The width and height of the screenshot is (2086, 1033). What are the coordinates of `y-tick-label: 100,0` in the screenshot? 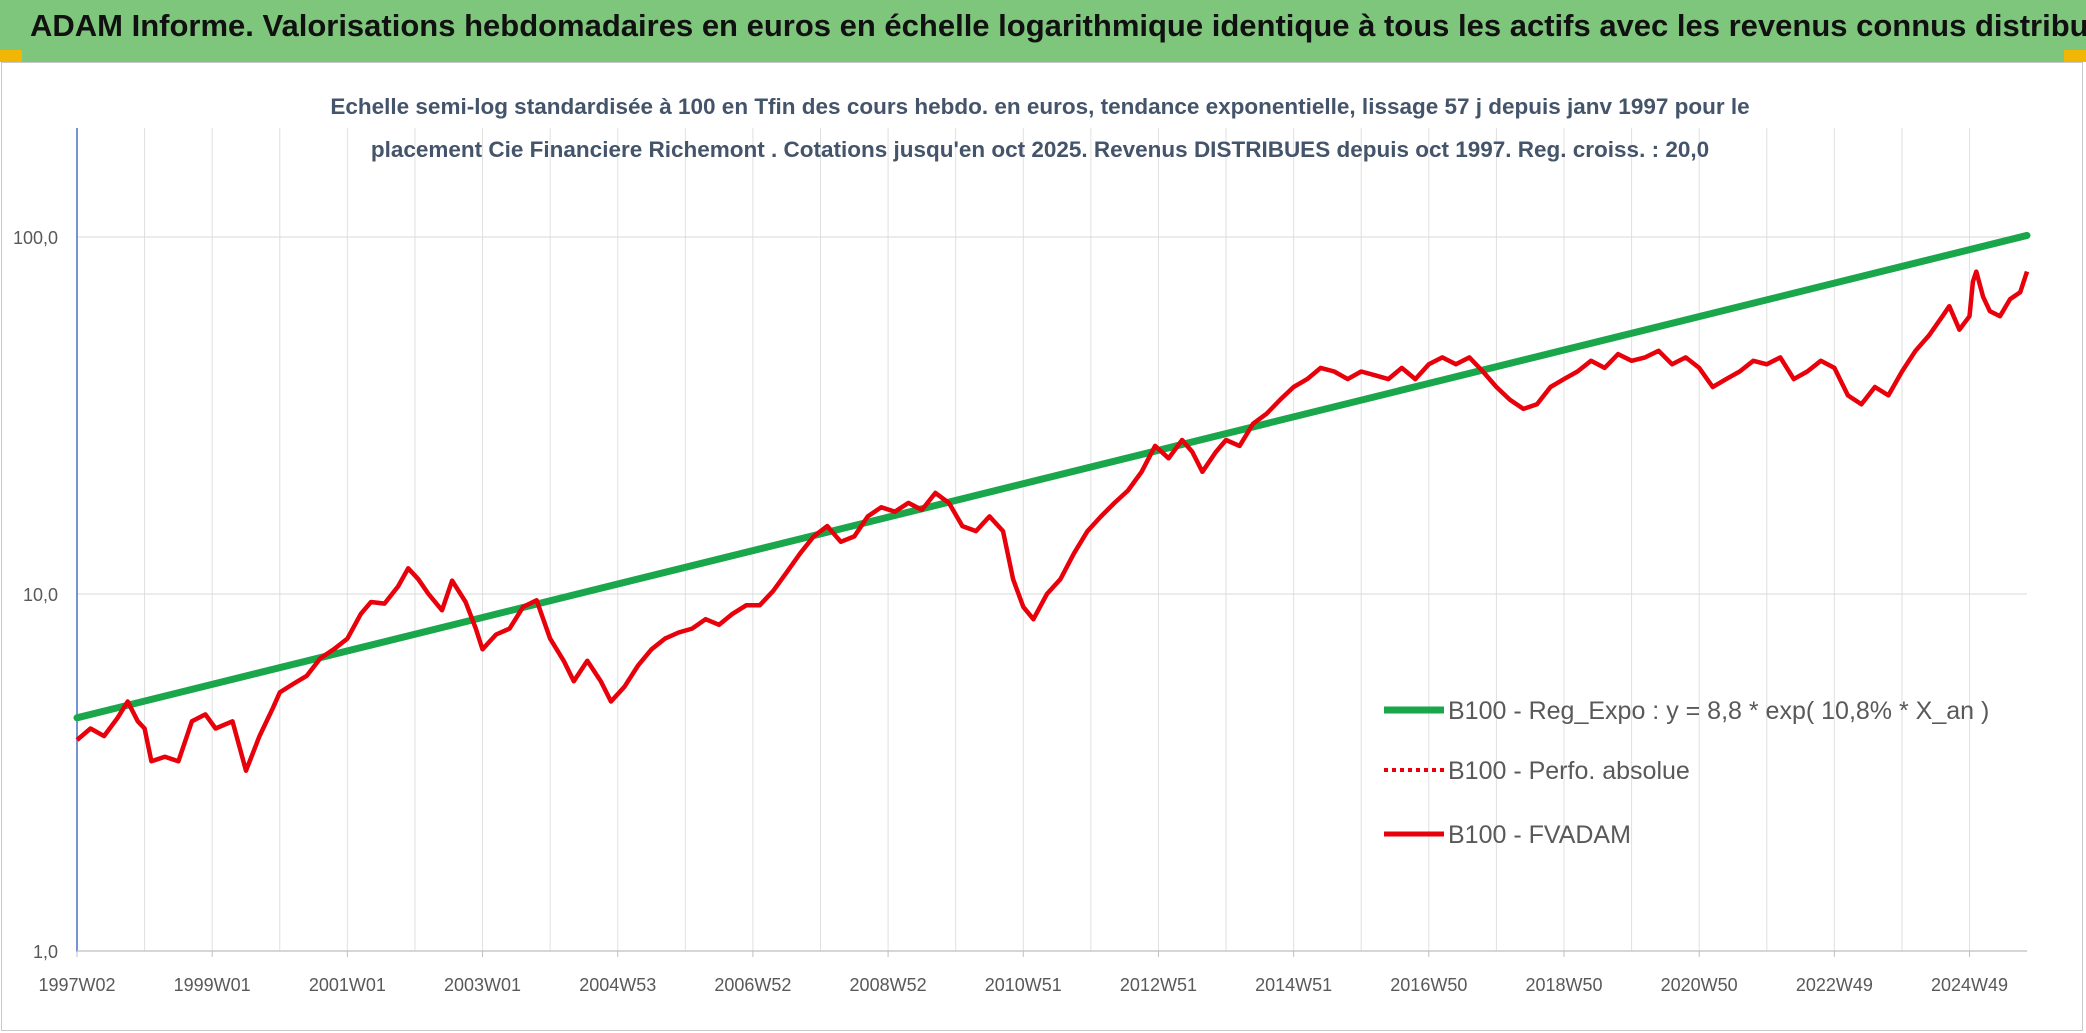 It's located at (35, 238).